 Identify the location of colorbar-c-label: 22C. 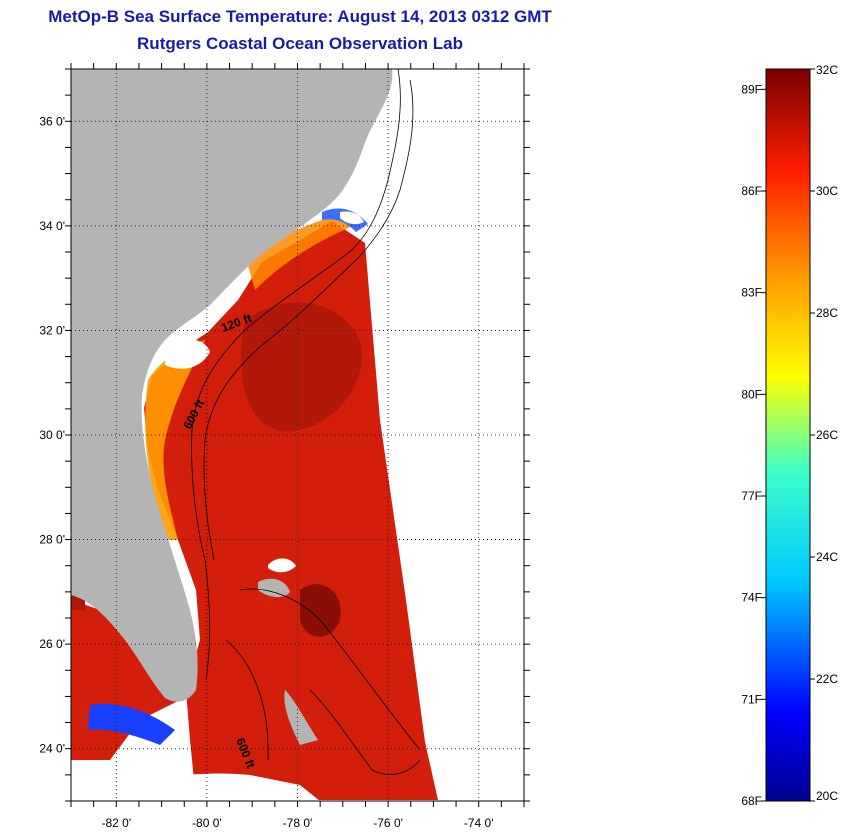
(827, 679).